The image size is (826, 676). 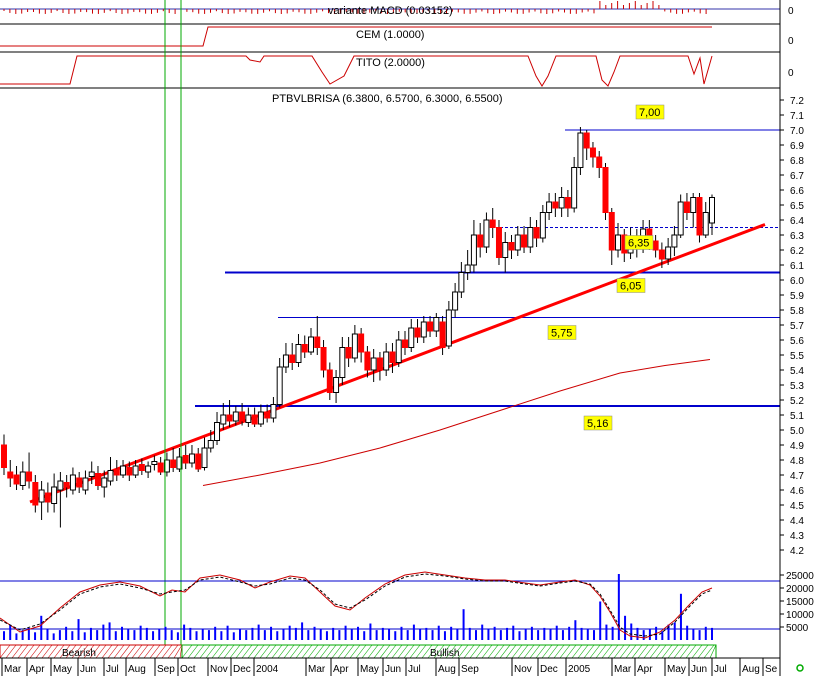 What do you see at coordinates (797, 446) in the screenshot?
I see `y-tick-label: 4.9` at bounding box center [797, 446].